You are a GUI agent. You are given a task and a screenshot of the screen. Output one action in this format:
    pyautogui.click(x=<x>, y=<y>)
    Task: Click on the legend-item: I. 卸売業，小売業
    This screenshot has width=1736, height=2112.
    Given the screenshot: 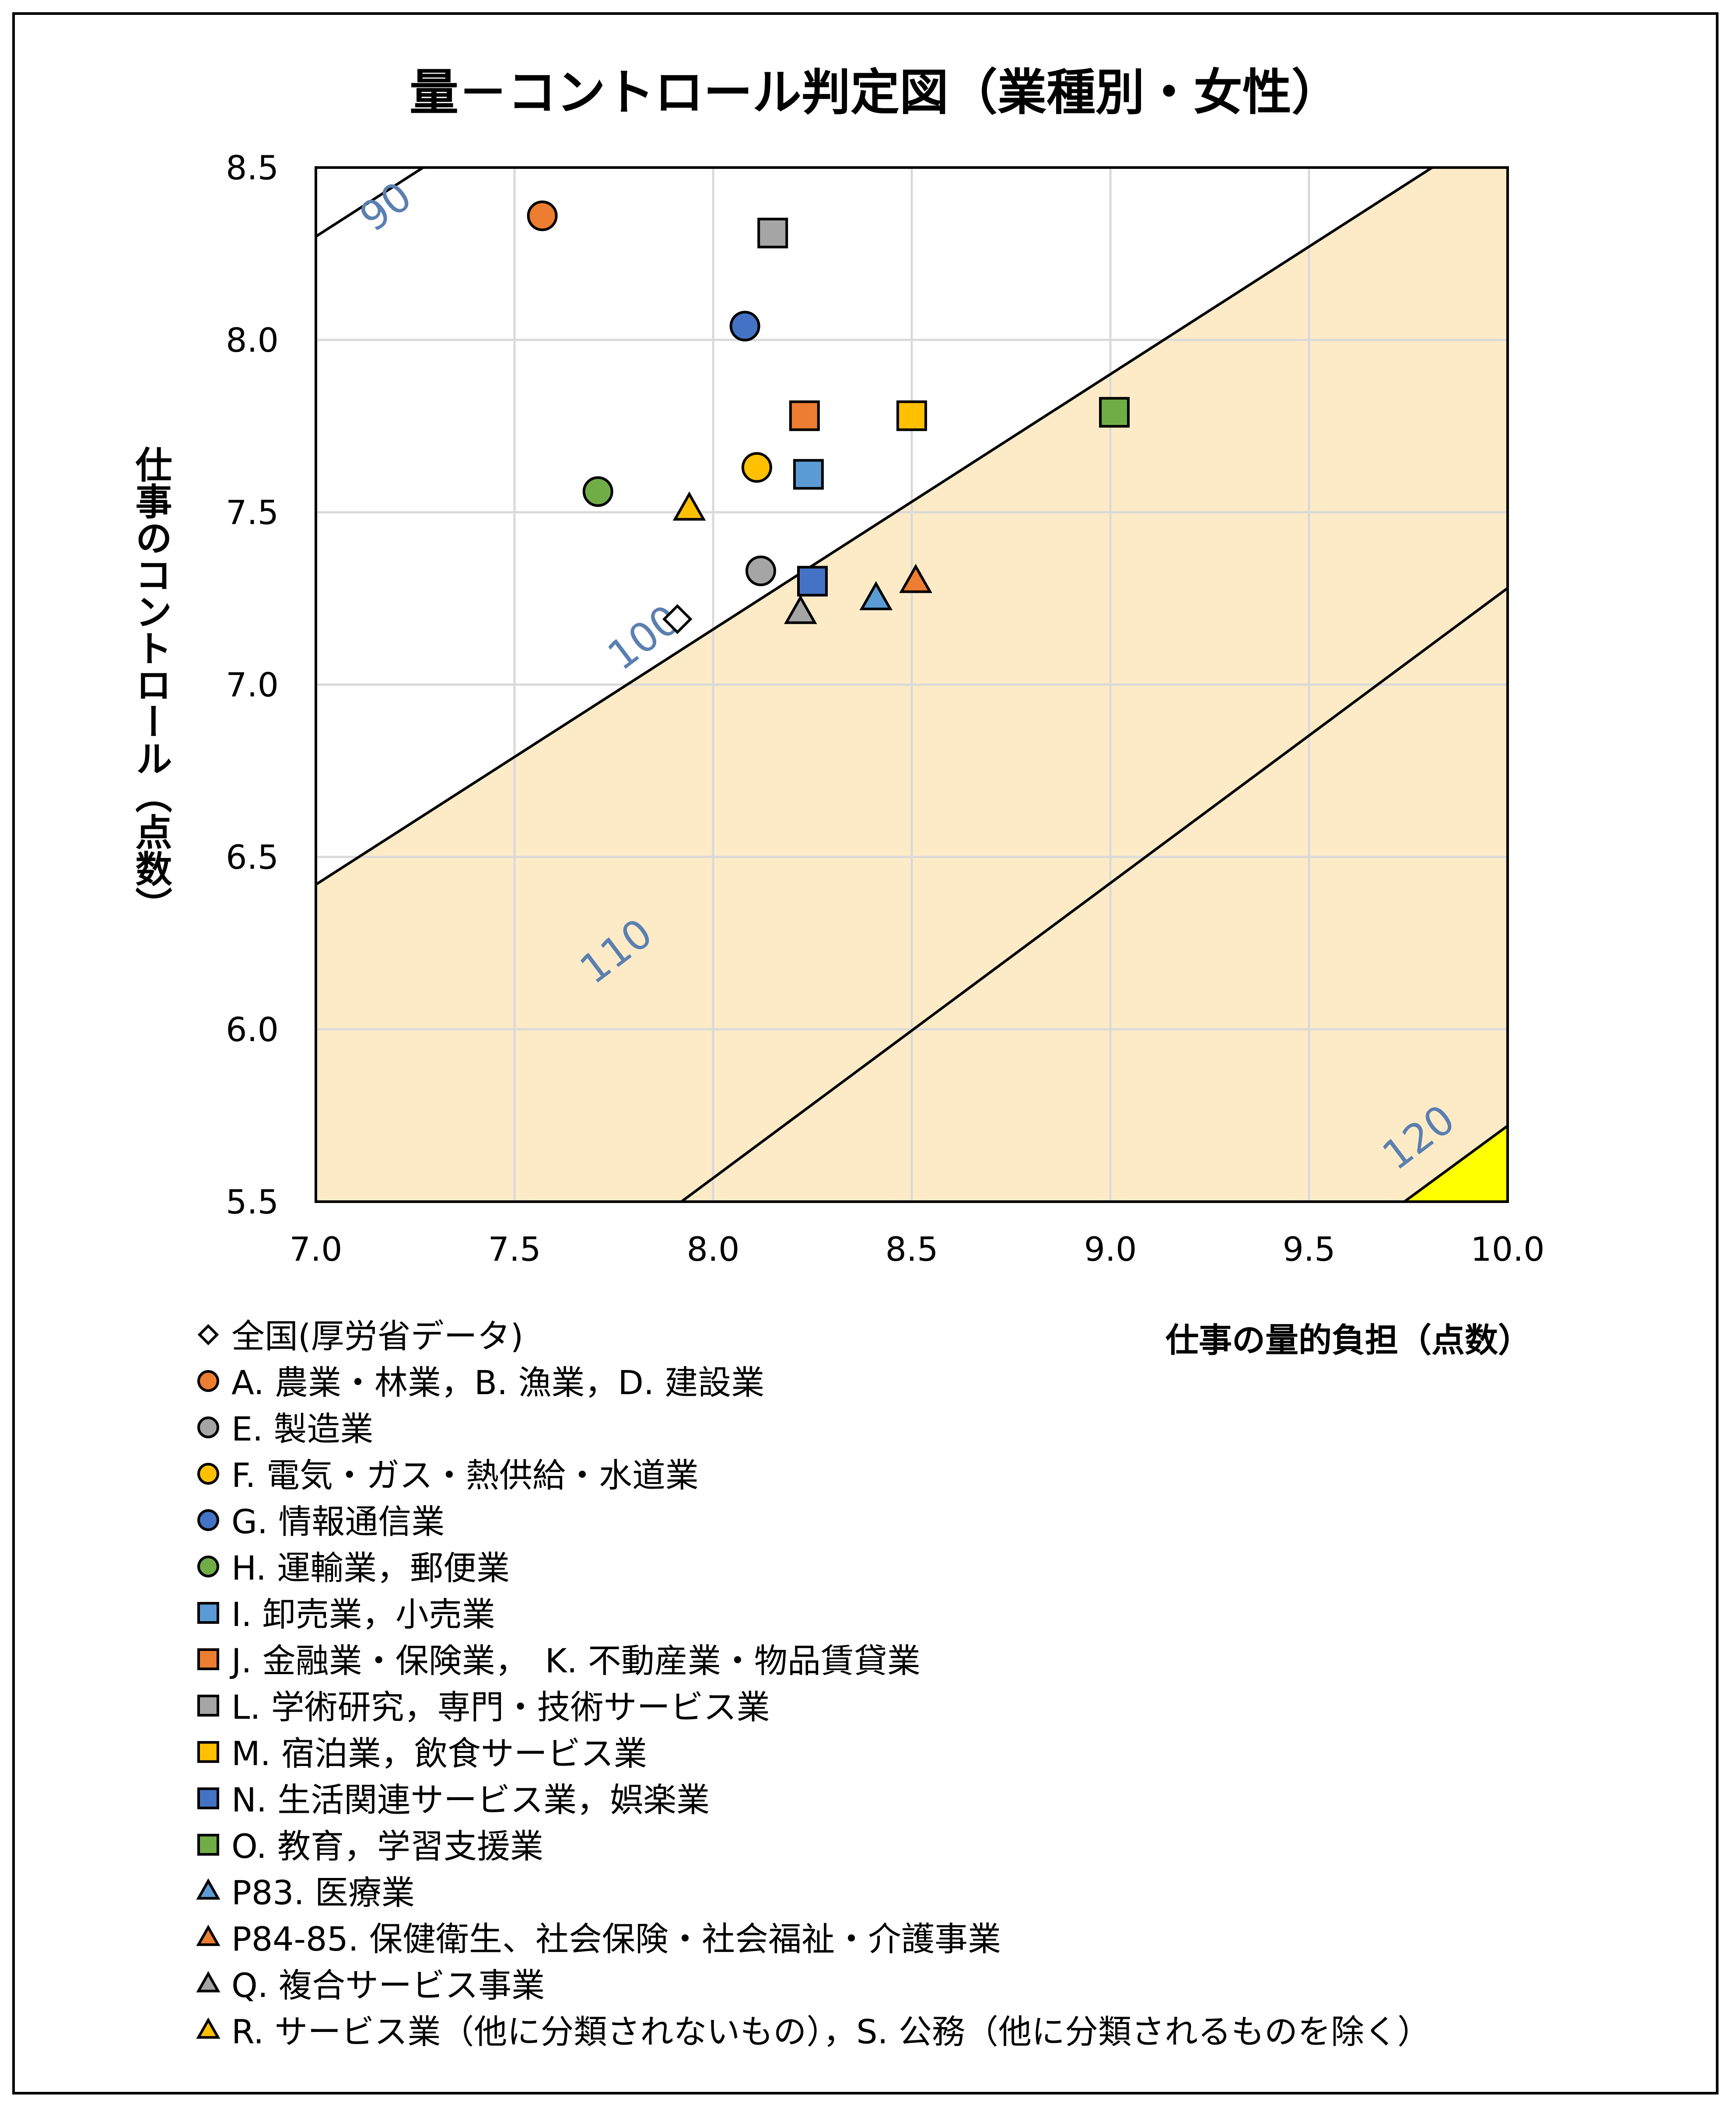 What is the action you would take?
    pyautogui.click(x=916, y=1612)
    